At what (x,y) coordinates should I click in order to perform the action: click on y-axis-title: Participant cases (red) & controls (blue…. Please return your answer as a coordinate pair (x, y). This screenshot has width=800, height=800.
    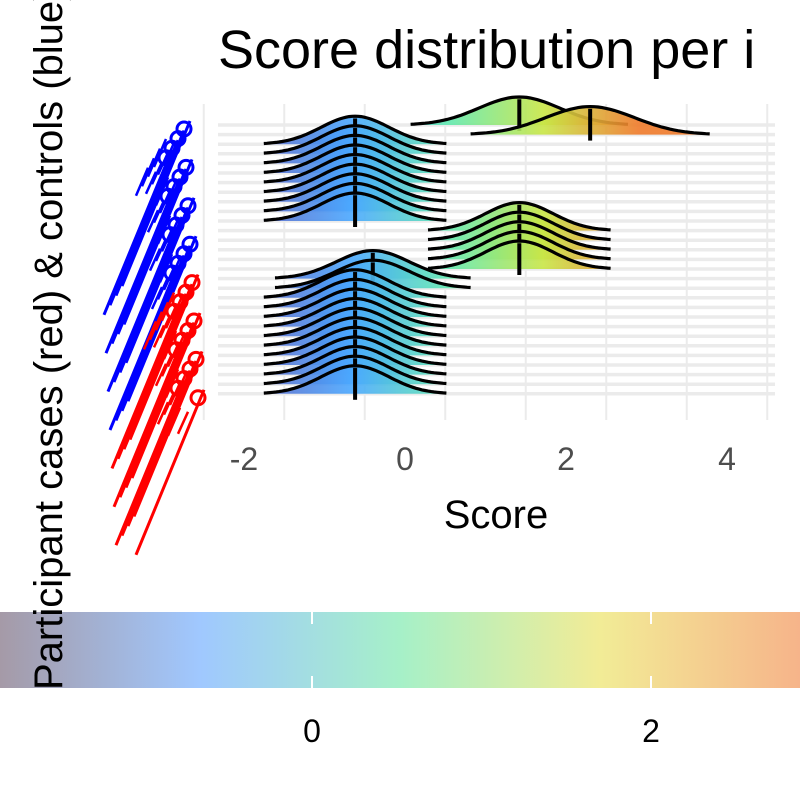
    Looking at the image, I should click on (49, 345).